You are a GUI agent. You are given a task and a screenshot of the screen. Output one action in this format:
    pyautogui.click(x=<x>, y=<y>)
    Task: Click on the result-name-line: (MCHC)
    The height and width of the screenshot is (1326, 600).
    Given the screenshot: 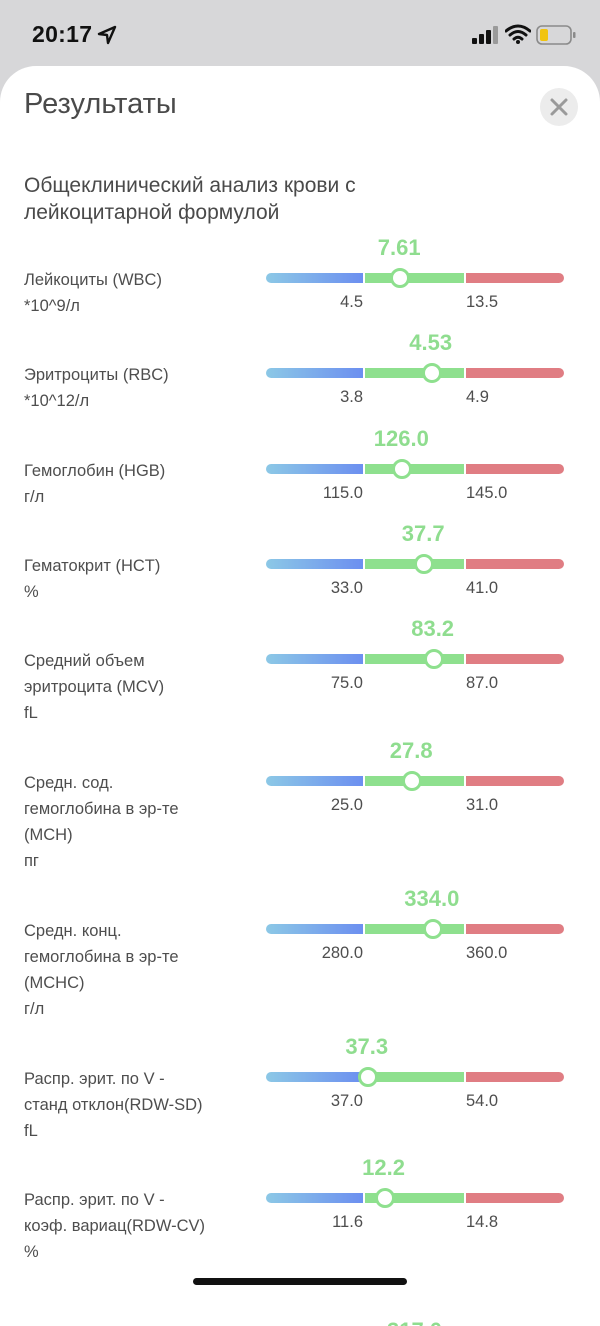 What is the action you would take?
    pyautogui.click(x=54, y=983)
    